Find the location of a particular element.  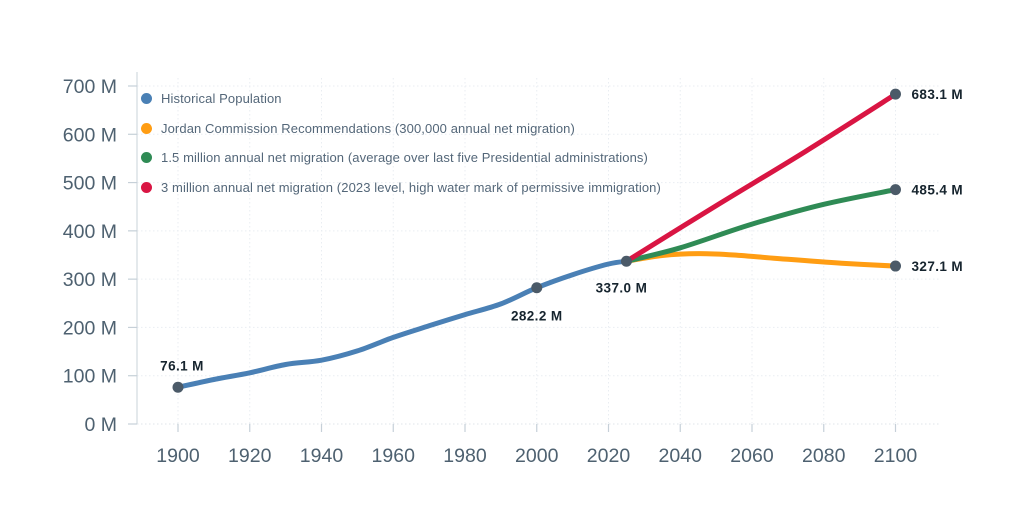

y-axis-tick-label: 0 M is located at coordinates (100, 425).